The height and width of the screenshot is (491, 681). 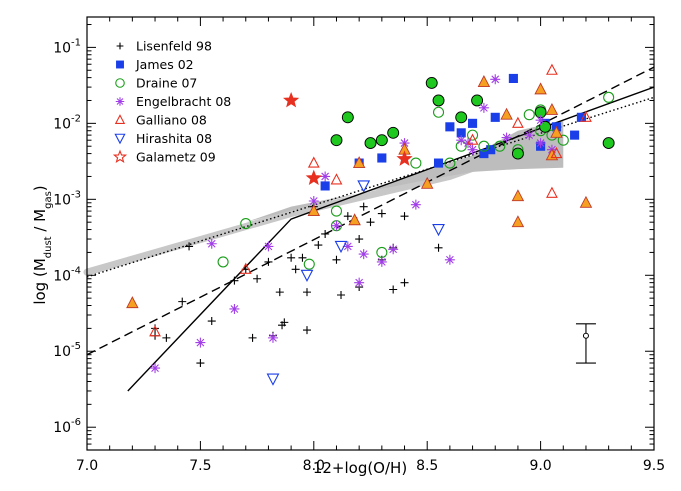 I want to click on point-s2-6-shape, so click(x=416, y=163).